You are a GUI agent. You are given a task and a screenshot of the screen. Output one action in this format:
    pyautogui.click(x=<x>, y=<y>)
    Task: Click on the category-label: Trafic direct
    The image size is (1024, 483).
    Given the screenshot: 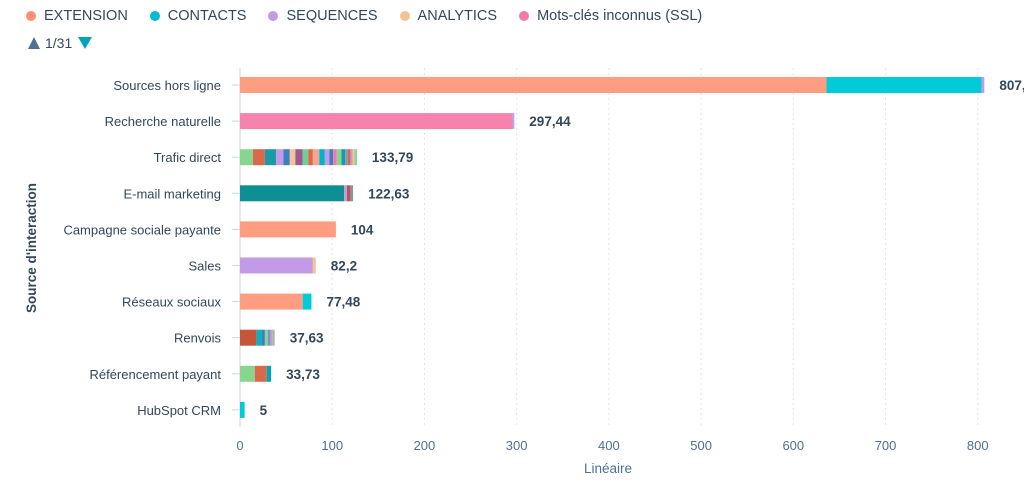 What is the action you would take?
    pyautogui.click(x=188, y=157)
    